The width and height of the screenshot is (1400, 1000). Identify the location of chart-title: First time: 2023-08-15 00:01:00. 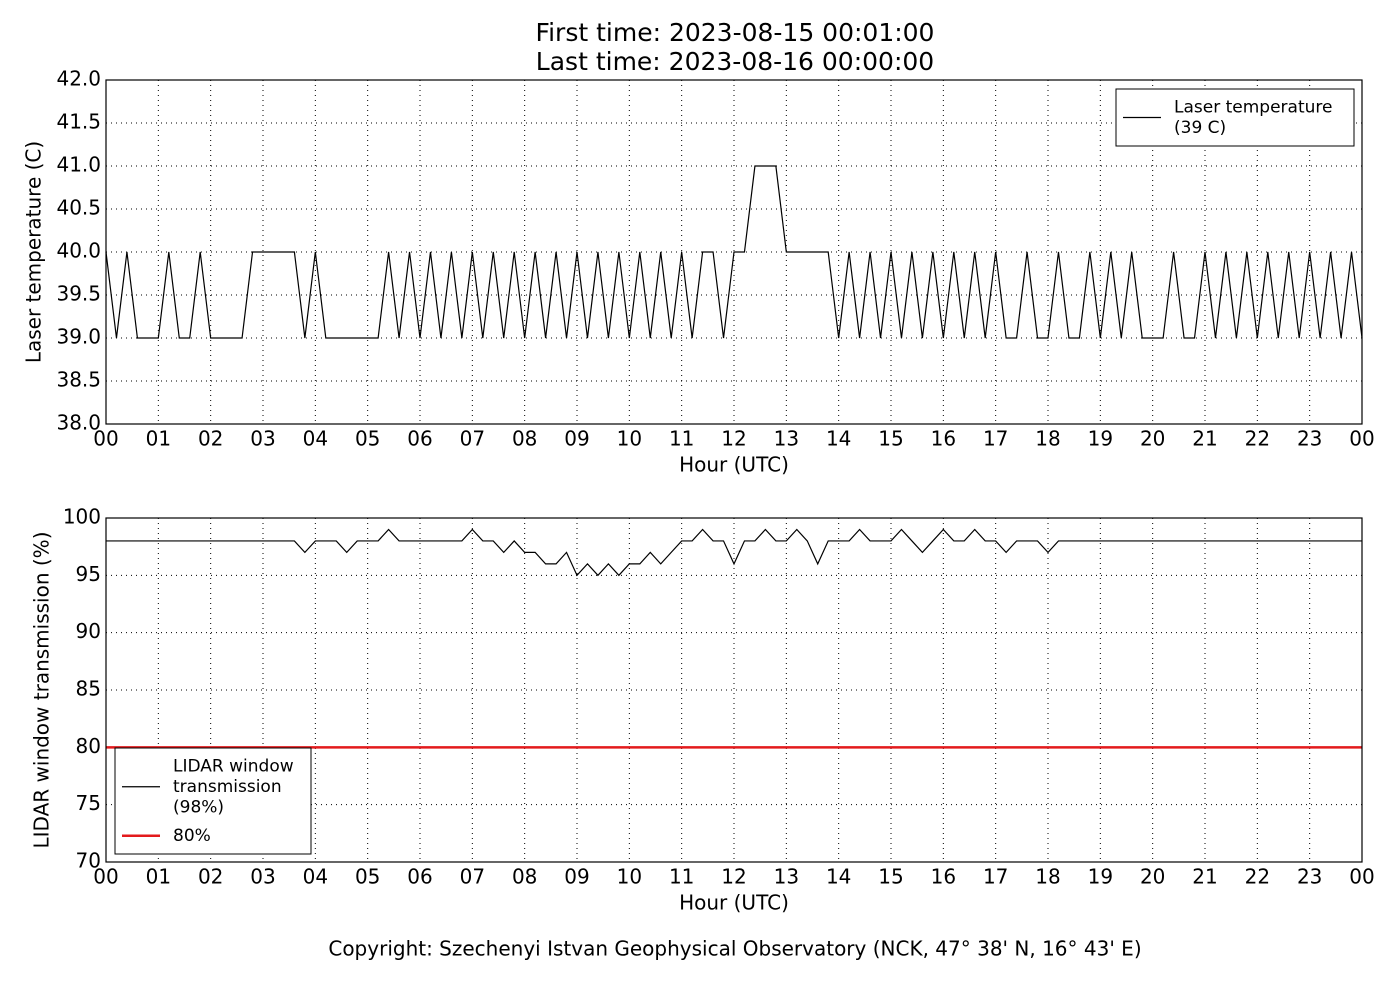
(735, 32).